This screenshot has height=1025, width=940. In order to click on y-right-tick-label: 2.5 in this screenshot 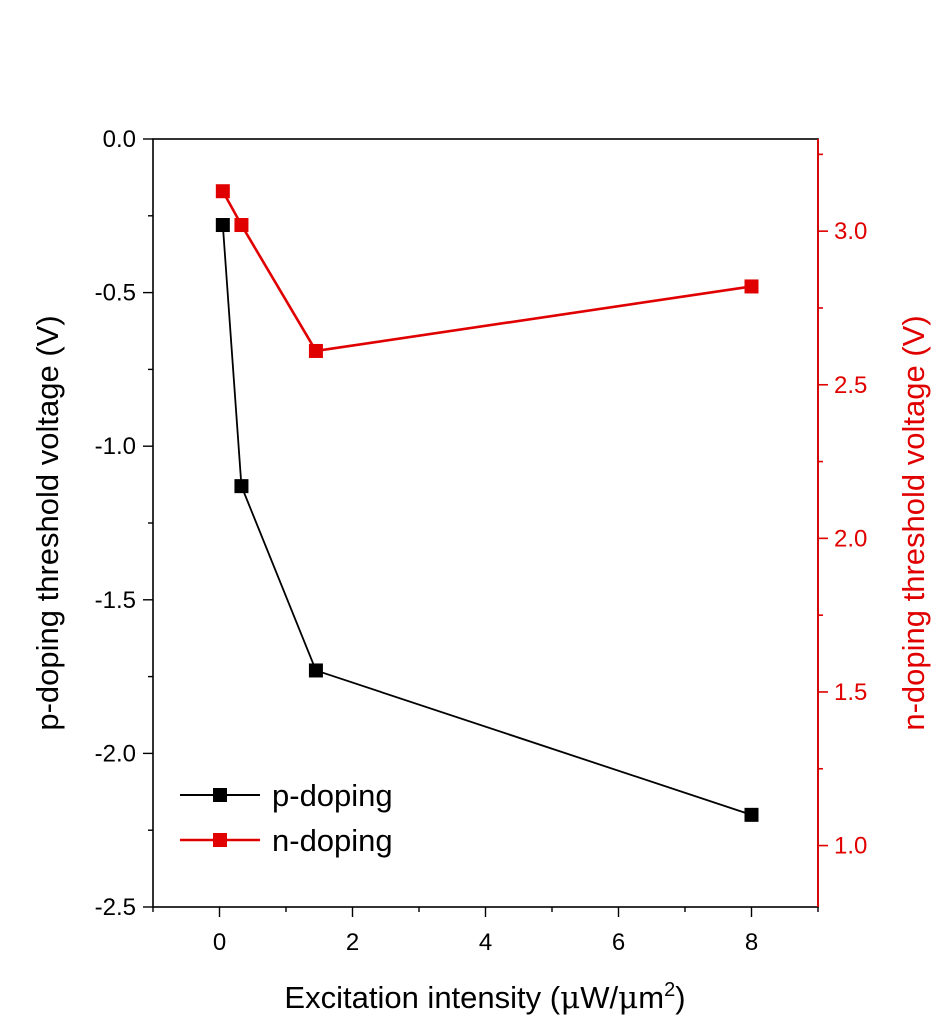, I will do `click(850, 385)`.